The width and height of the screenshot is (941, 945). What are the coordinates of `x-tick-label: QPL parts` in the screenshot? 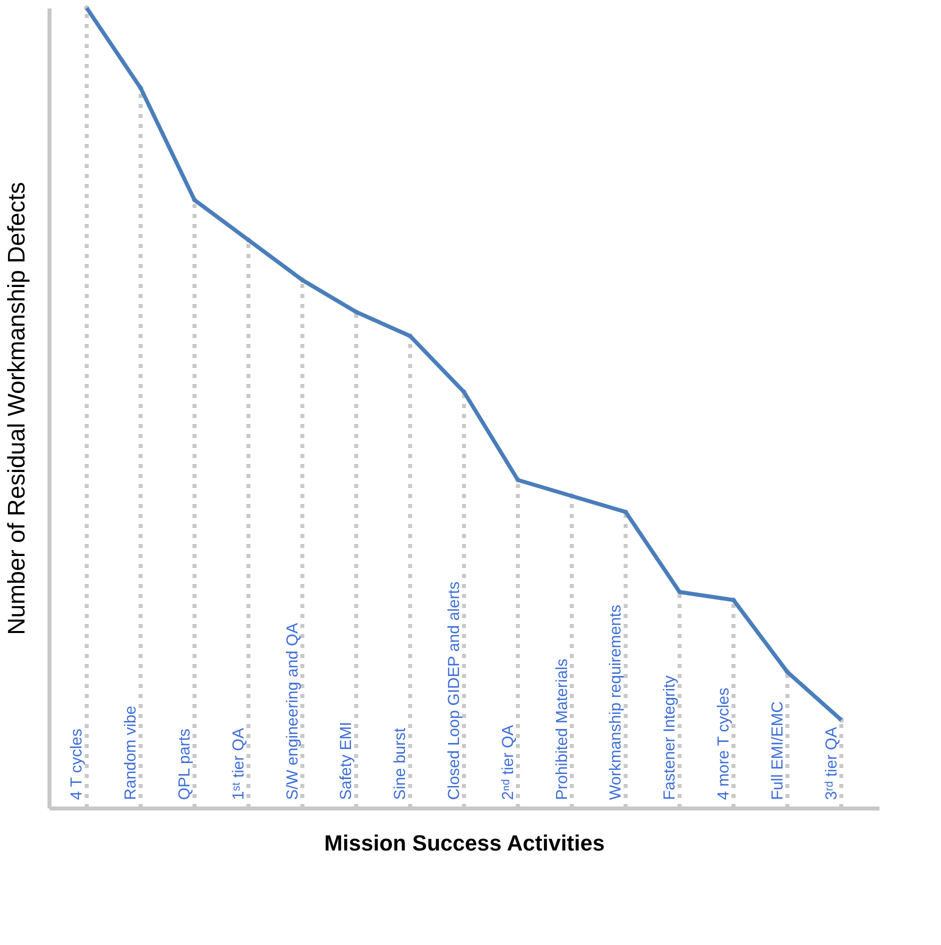 It's located at (185, 764).